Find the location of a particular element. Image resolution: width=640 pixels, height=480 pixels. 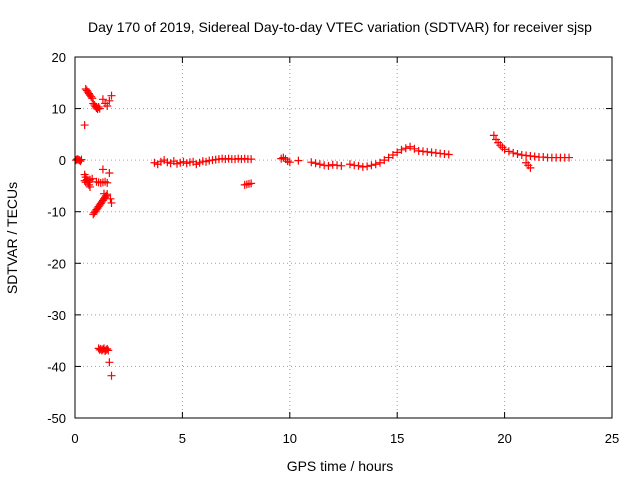

x-tick-label: 10 is located at coordinates (290, 438).